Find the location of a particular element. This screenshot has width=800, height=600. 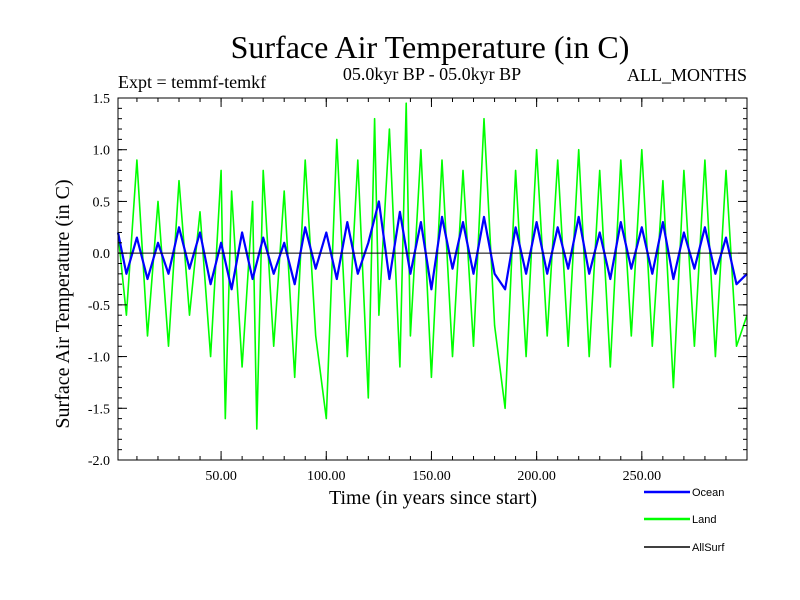

y-tick-label: -1.0 is located at coordinates (99, 358).